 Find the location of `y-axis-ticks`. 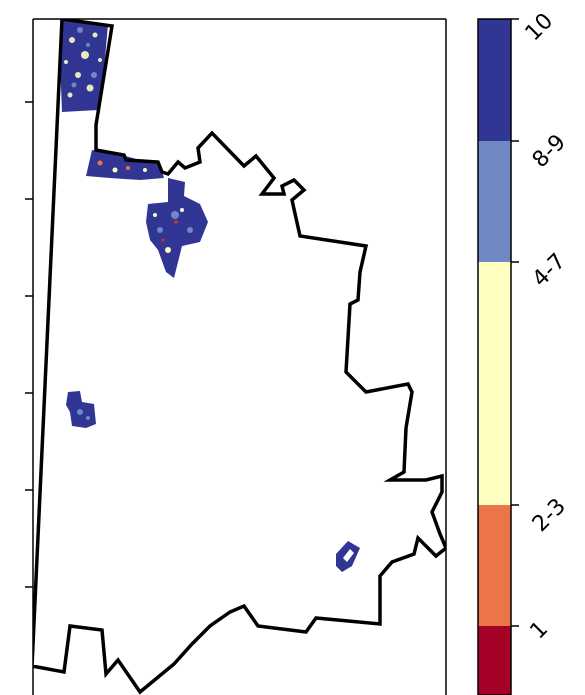

y-axis-ticks is located at coordinates (29, 344).